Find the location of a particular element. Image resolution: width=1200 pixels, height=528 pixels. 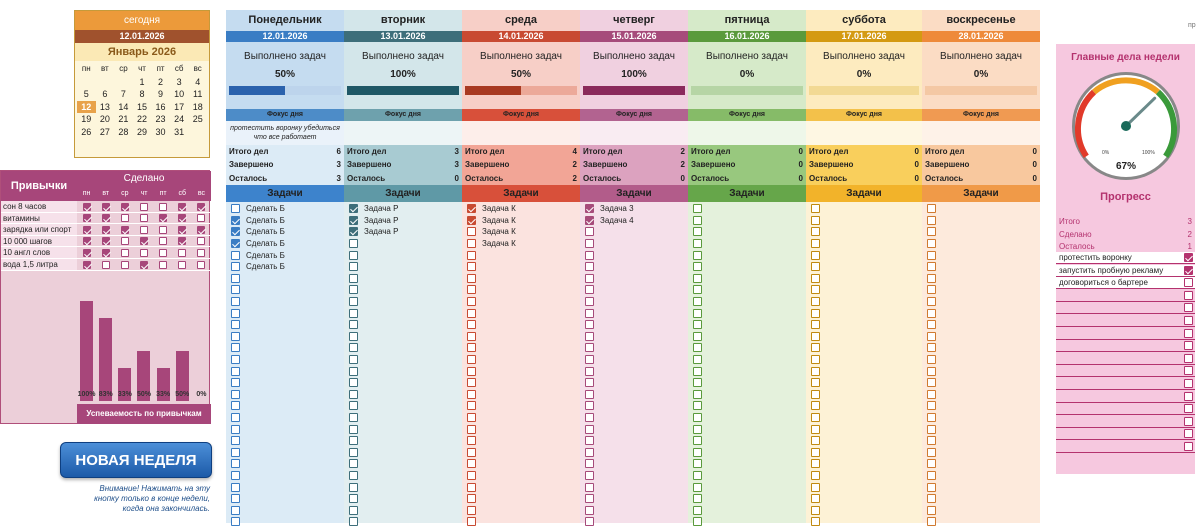

calendar-day: 9 is located at coordinates (161, 94).